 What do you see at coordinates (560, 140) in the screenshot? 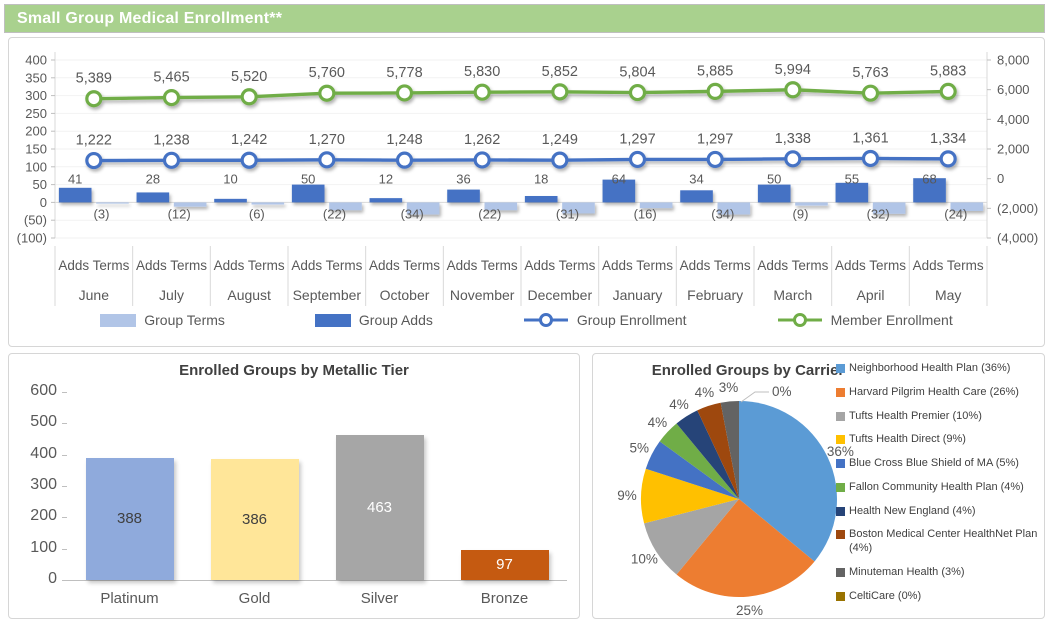
I see `group-enrollment-label: 1,249` at bounding box center [560, 140].